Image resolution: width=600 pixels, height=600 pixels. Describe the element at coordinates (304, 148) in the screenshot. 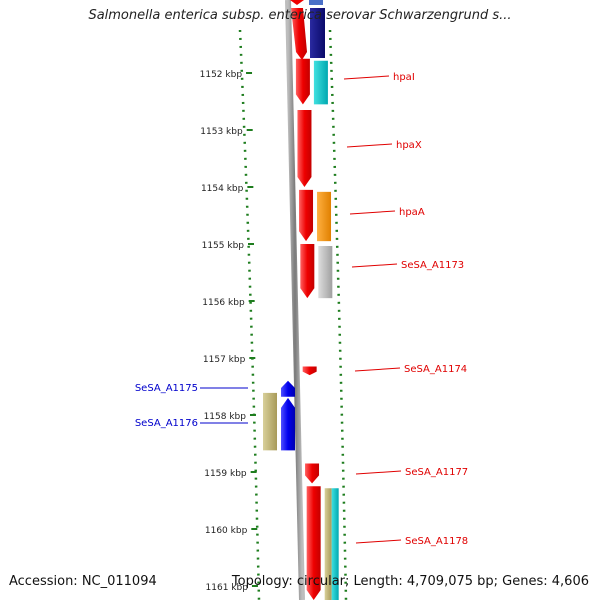

I see `gene-arrow-hpaX` at that location.